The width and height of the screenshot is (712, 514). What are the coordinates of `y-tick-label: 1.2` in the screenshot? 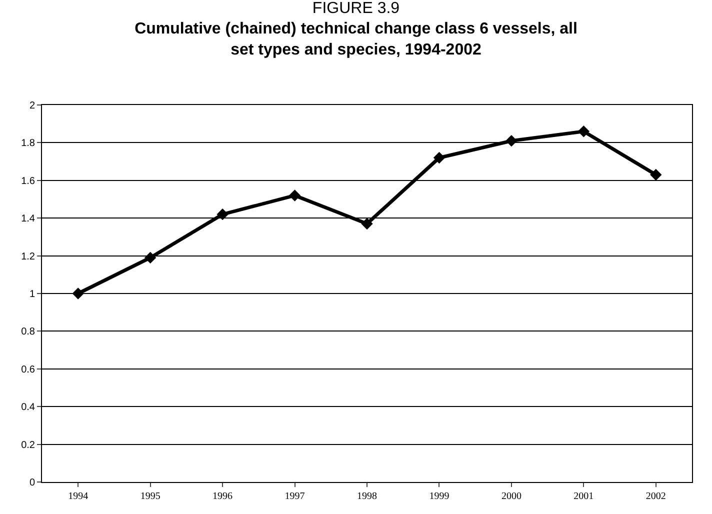 It's located at (28, 256).